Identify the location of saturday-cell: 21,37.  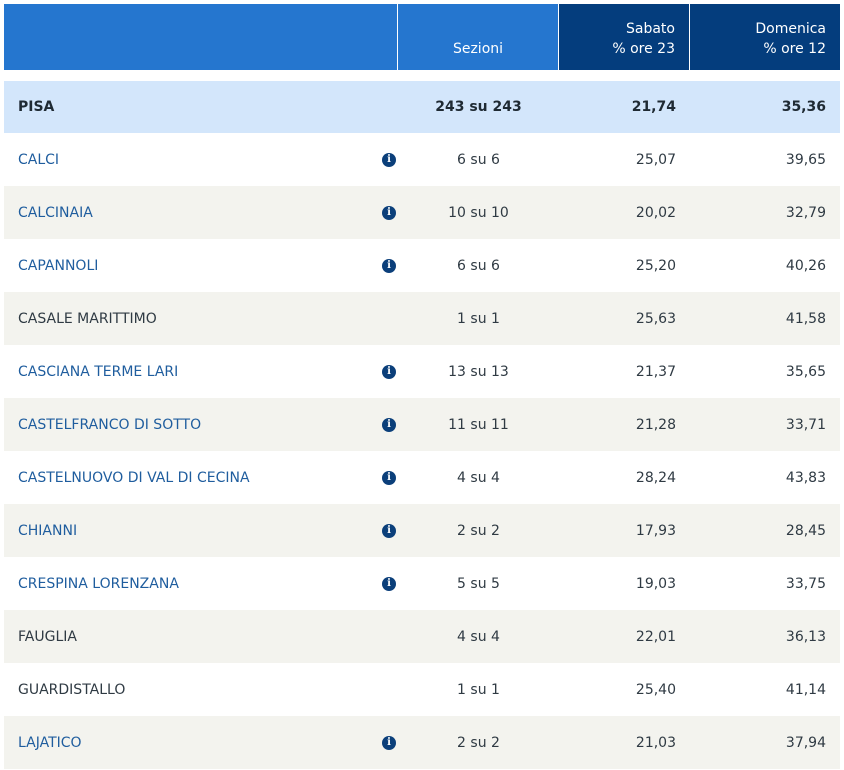
(624, 371).